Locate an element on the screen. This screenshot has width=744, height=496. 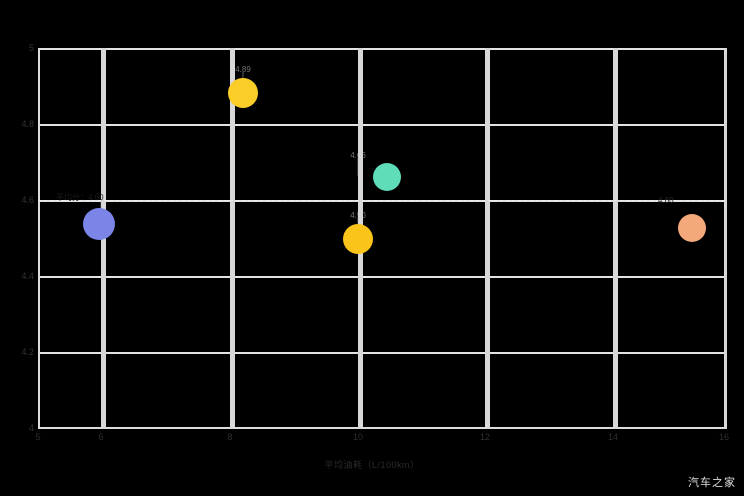
point-2-leader is located at coordinates (358, 167).